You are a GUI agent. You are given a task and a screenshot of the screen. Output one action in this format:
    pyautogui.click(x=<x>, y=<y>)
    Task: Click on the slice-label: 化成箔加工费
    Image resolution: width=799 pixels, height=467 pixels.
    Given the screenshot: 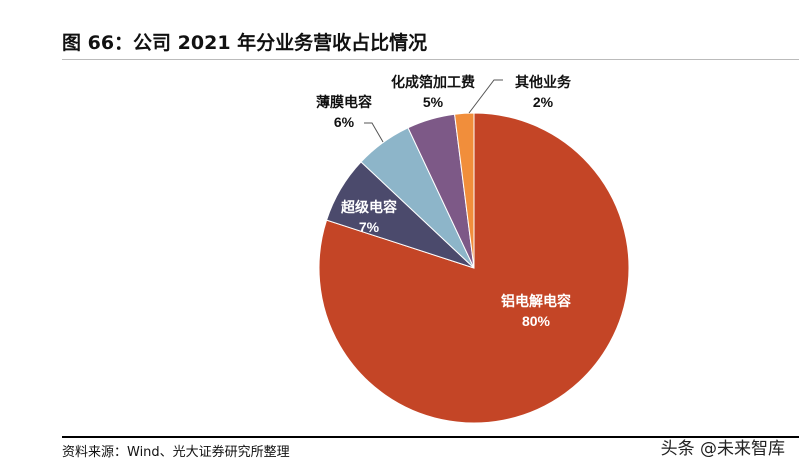 What is the action you would take?
    pyautogui.click(x=433, y=82)
    